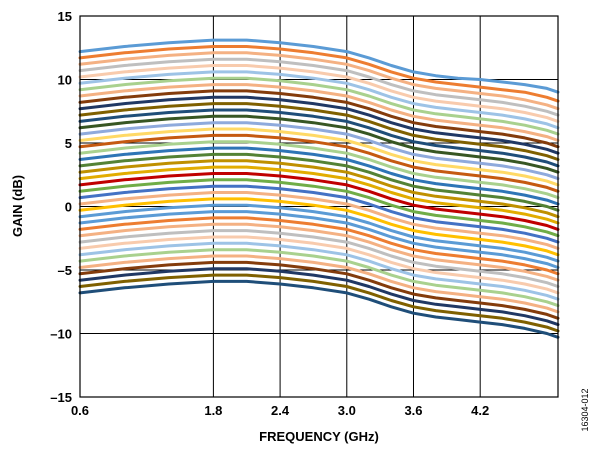 The height and width of the screenshot is (454, 594). What do you see at coordinates (585, 409) in the screenshot?
I see `figure-code: 16304-012` at bounding box center [585, 409].